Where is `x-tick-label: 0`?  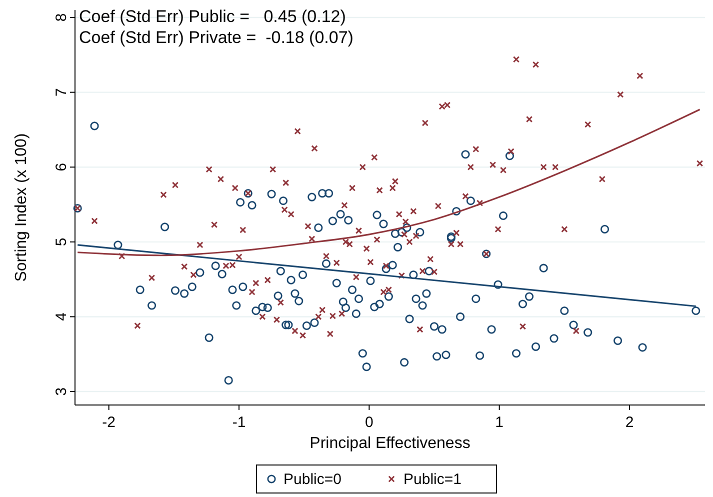 x-tick-label: 0 is located at coordinates (369, 422).